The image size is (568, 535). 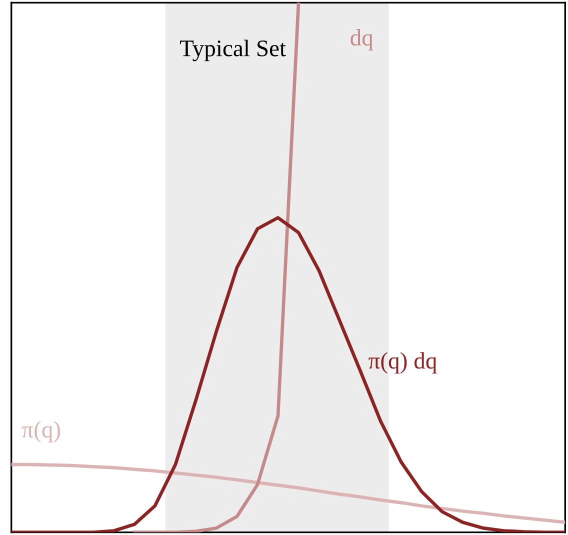 What do you see at coordinates (402, 363) in the screenshot?
I see `series-label: π(q) dq` at bounding box center [402, 363].